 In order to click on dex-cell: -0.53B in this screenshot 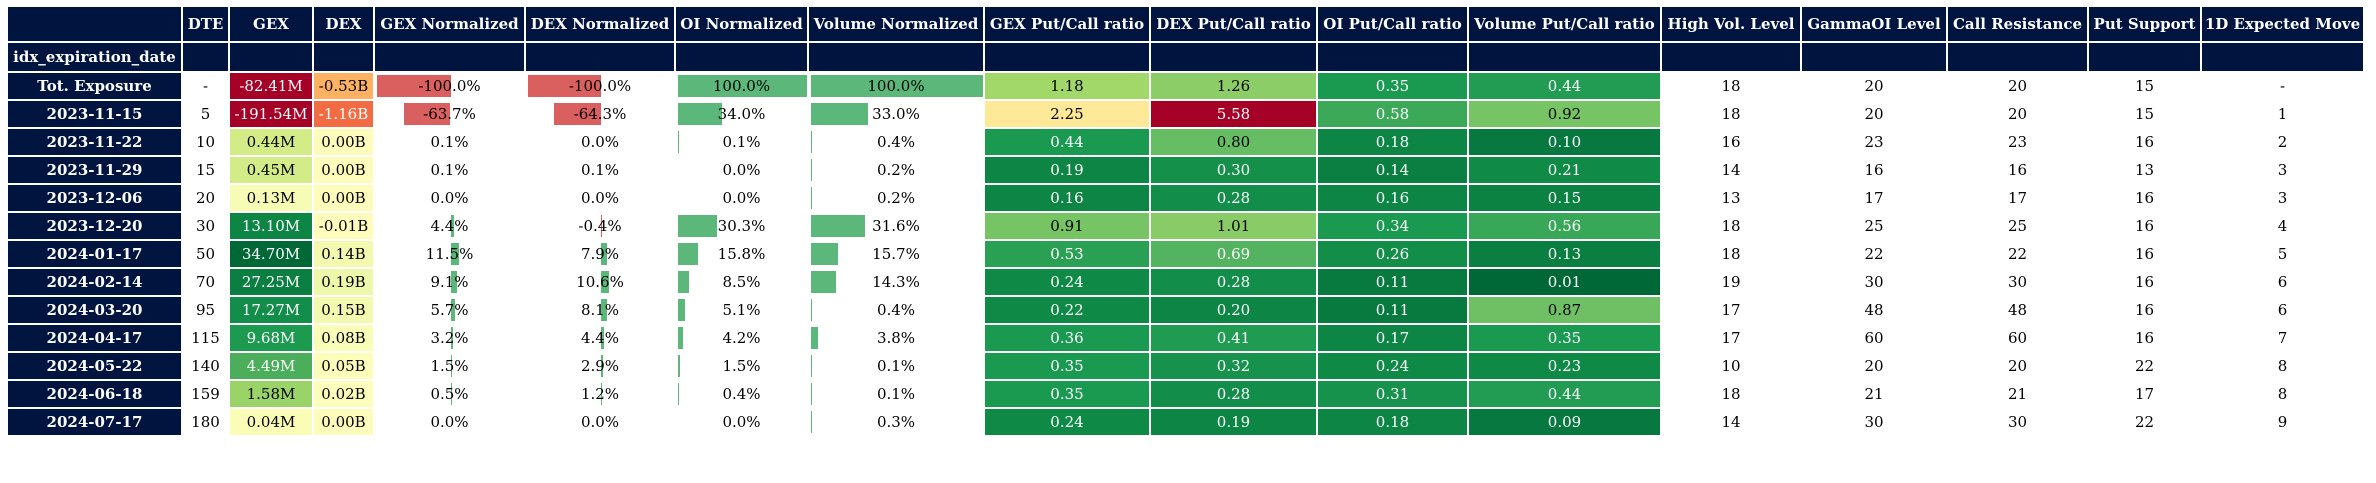, I will do `click(344, 87)`.